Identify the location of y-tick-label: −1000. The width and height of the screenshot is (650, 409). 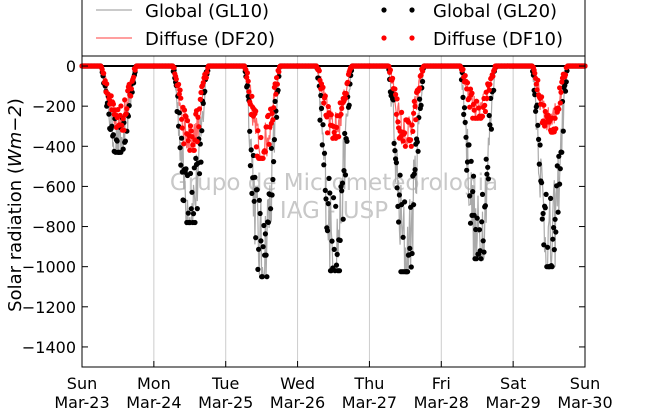
(49, 267).